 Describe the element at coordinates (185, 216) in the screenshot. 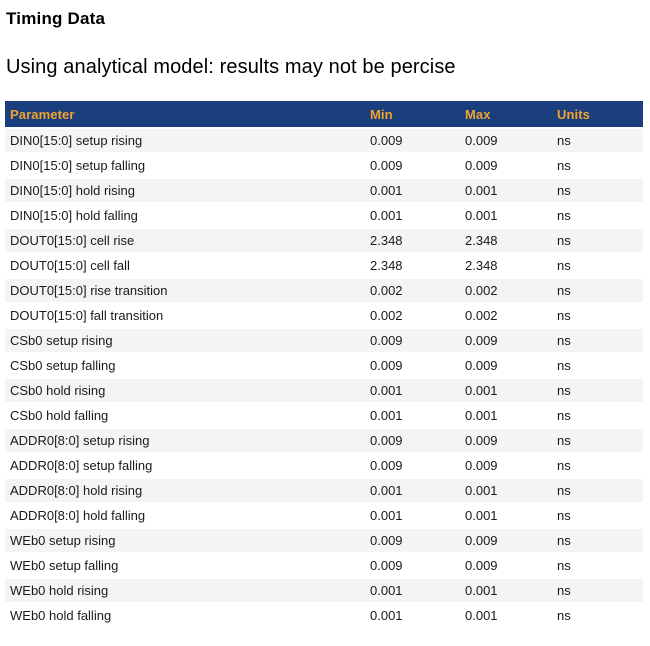

I see `cell-parameter: DIN0[15:0] hold falling` at that location.